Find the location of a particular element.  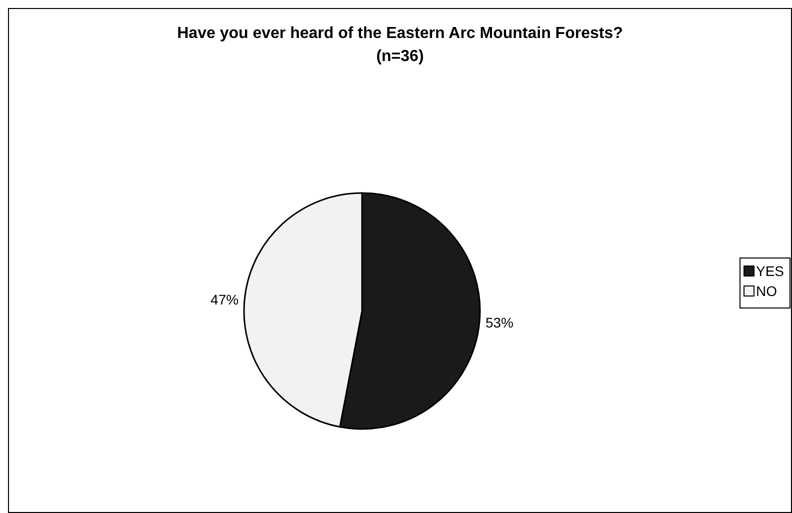

data-label: 53% is located at coordinates (499, 322).